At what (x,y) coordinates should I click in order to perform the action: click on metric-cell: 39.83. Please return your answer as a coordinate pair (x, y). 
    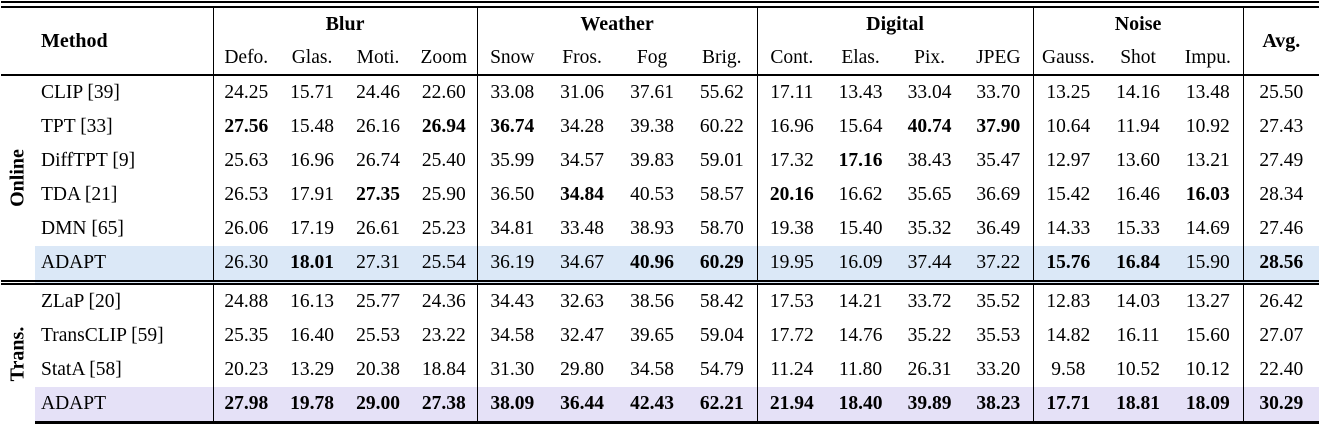
    Looking at the image, I should click on (652, 160).